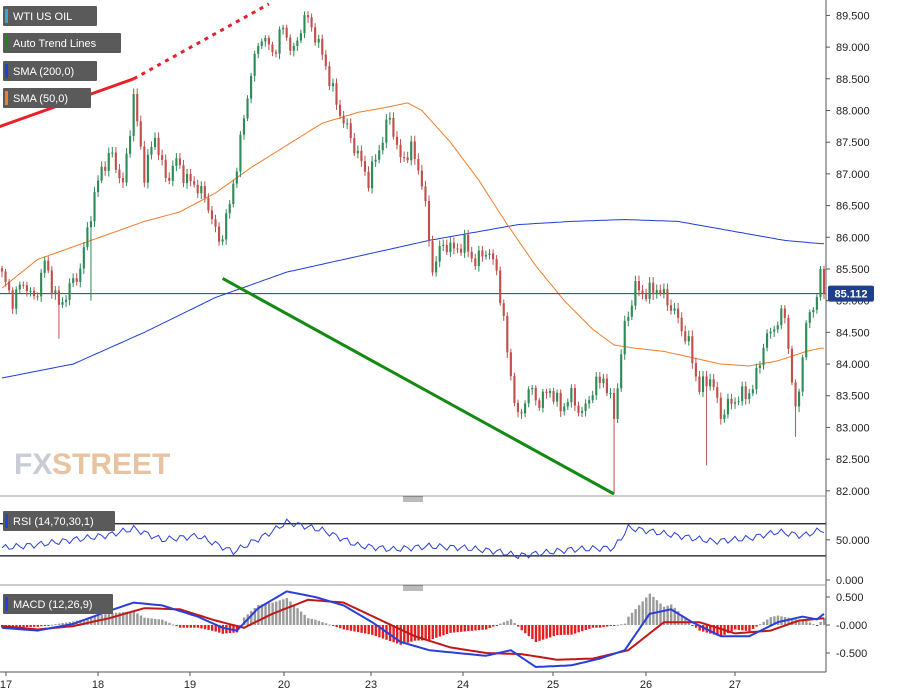 This screenshot has width=898, height=697. Describe the element at coordinates (853, 460) in the screenshot. I see `y-tick-label: 82.500` at that location.